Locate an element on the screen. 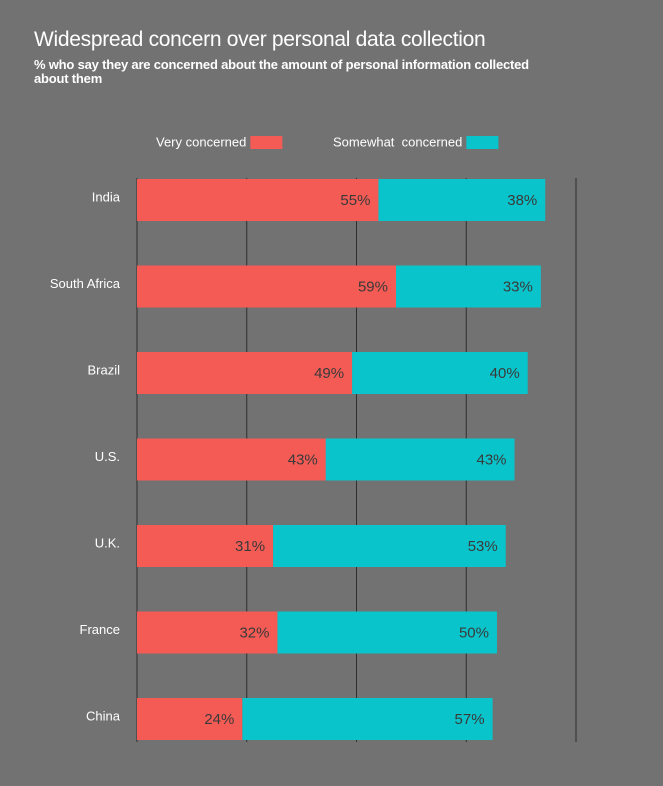 Image resolution: width=663 pixels, height=786 pixels. value-label: 33% is located at coordinates (518, 286).